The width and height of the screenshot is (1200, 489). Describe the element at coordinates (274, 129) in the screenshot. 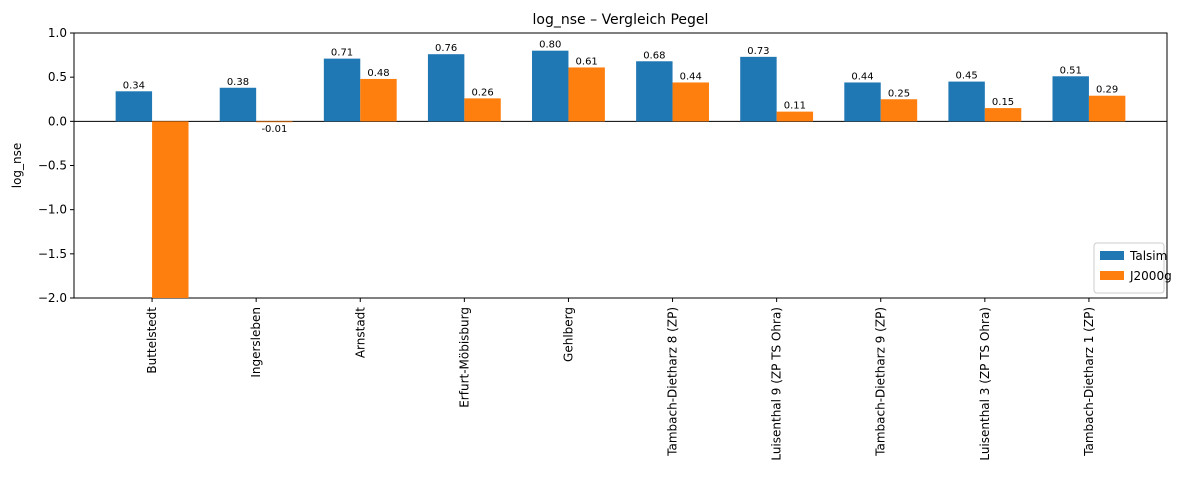

I see `bar-value-label: -0.01` at that location.